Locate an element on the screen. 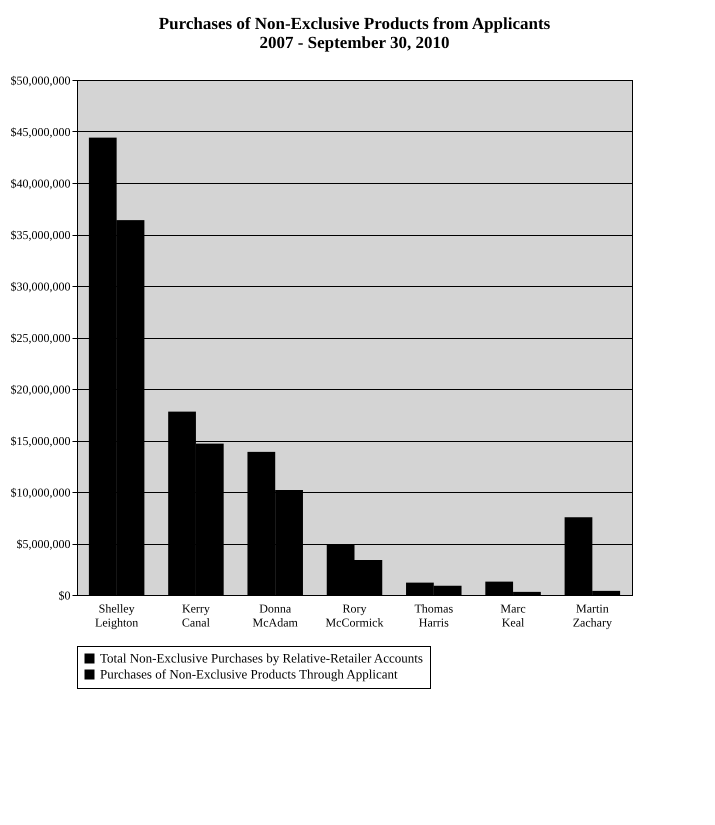 The width and height of the screenshot is (715, 825). text: Purchases of Non-Exclusive Products from Applicants is located at coordinates (354, 23).